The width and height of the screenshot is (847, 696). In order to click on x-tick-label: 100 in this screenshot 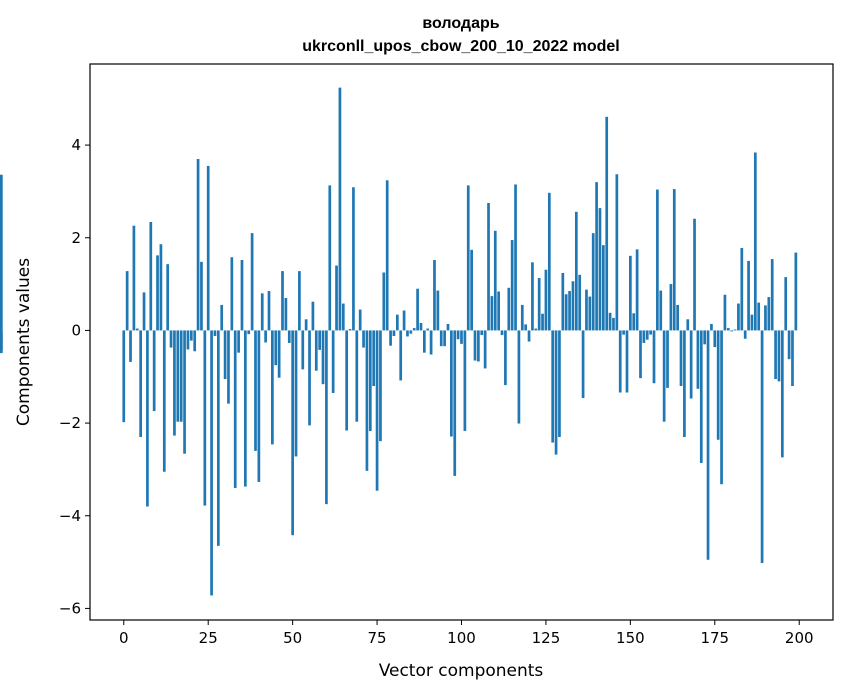, I will do `click(461, 638)`.